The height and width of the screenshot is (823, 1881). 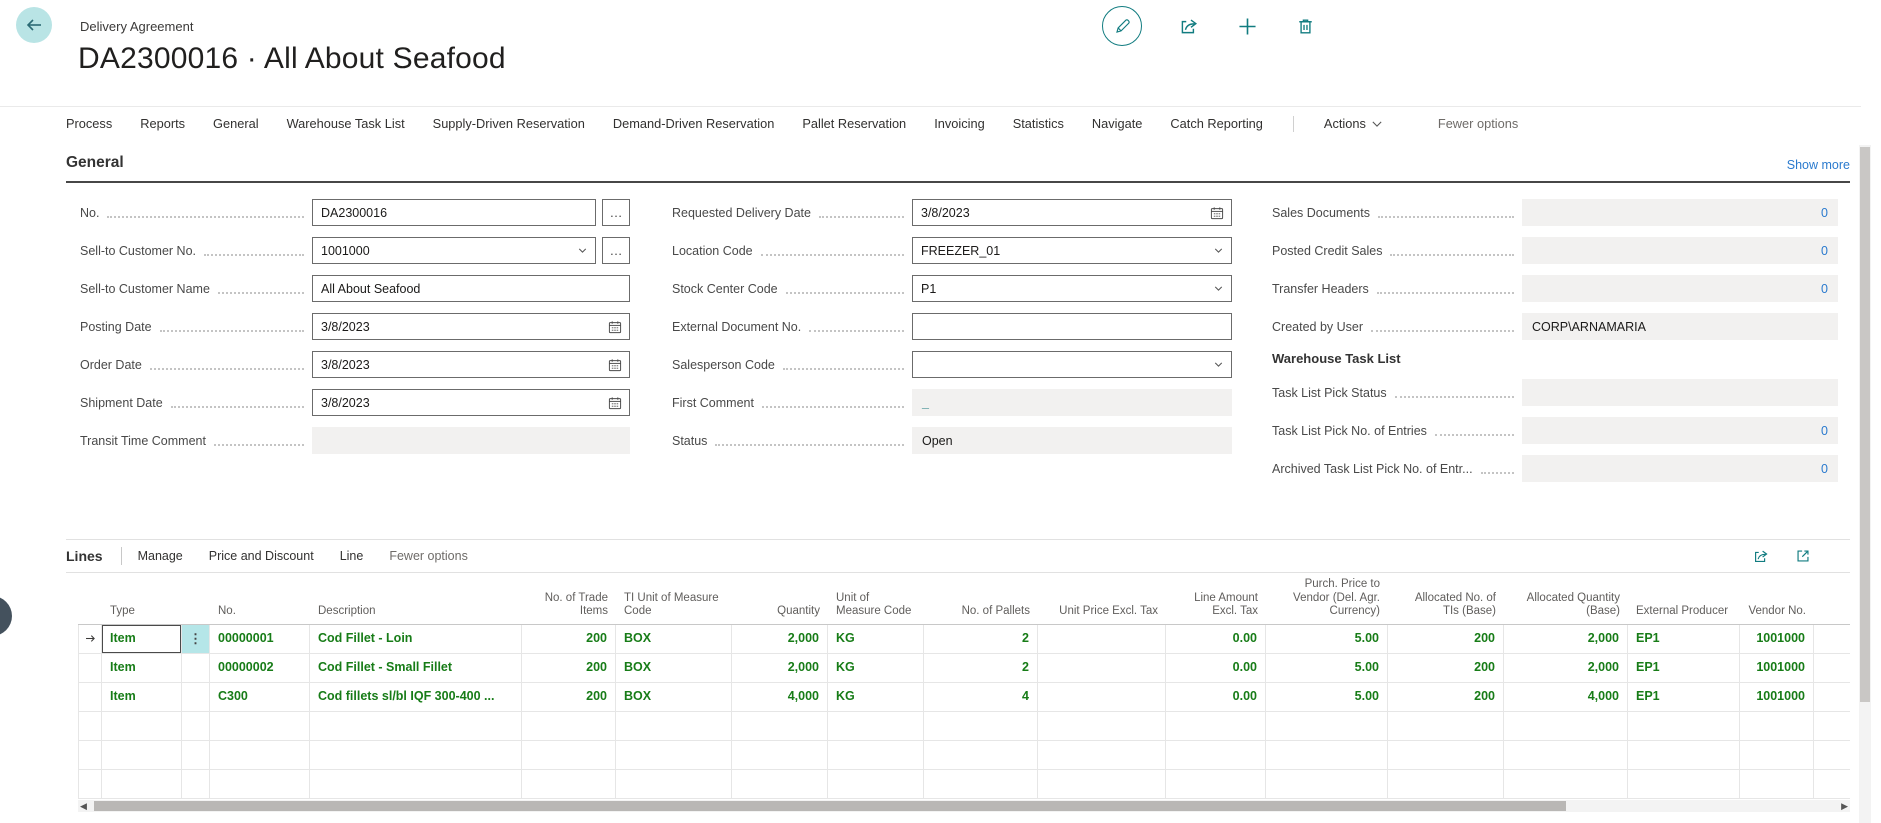 I want to click on page-vertical-scrollbar, so click(x=1865, y=484).